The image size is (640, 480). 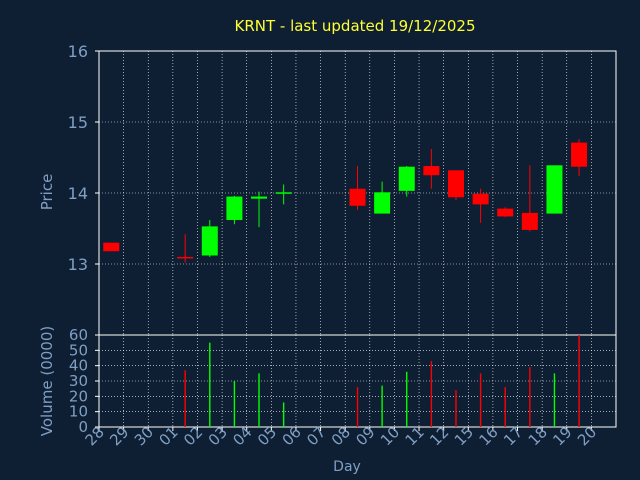 I want to click on volume-tick-label: 20, so click(x=78, y=396).